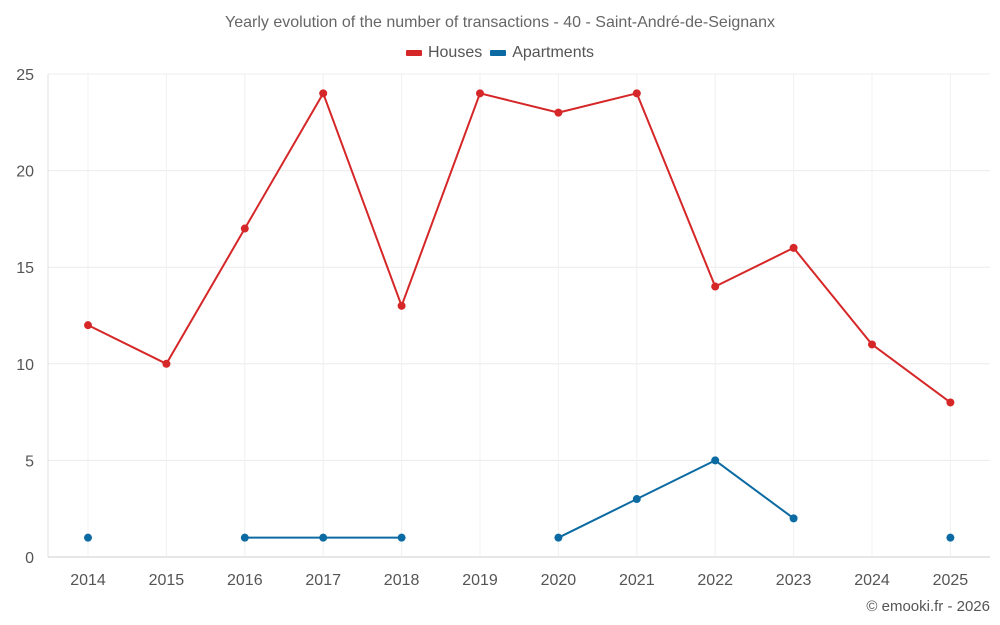 The width and height of the screenshot is (1000, 625). Describe the element at coordinates (455, 52) in the screenshot. I see `legend-label-houses: Houses` at that location.